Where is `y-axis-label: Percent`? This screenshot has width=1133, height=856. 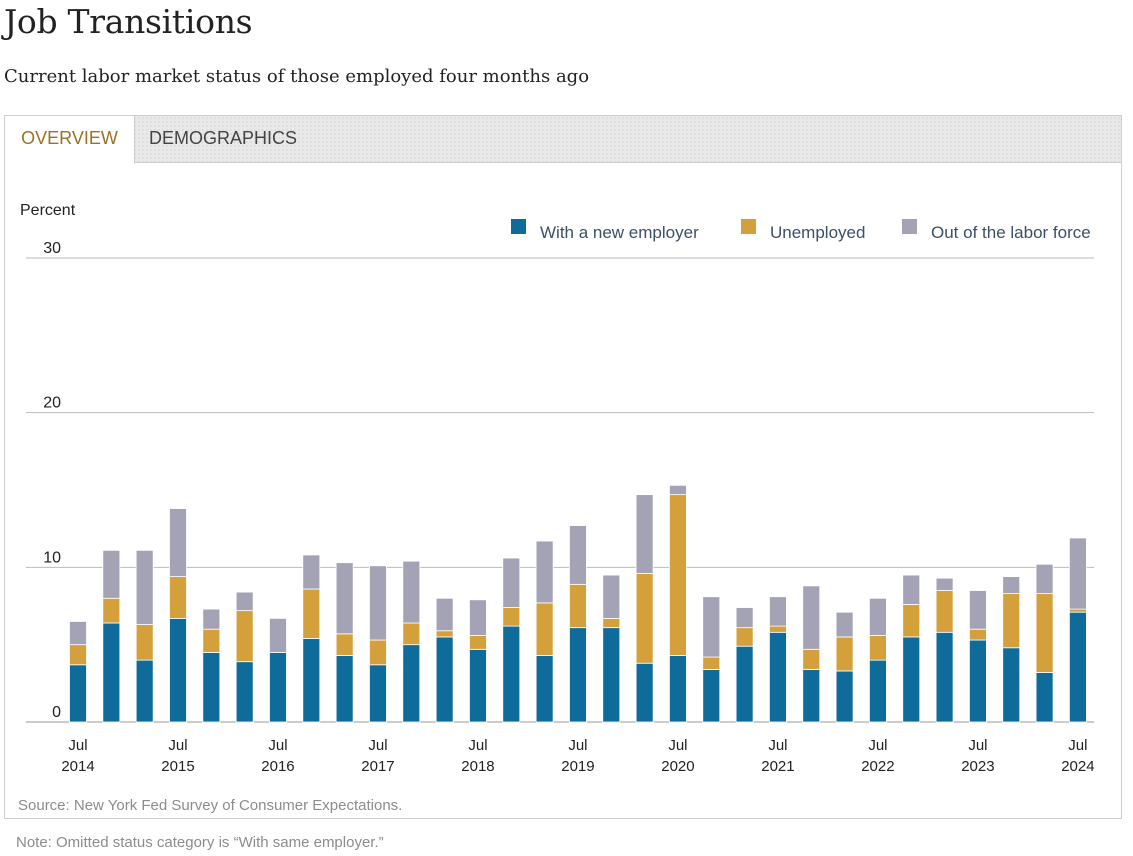
y-axis-label: Percent is located at coordinates (48, 210).